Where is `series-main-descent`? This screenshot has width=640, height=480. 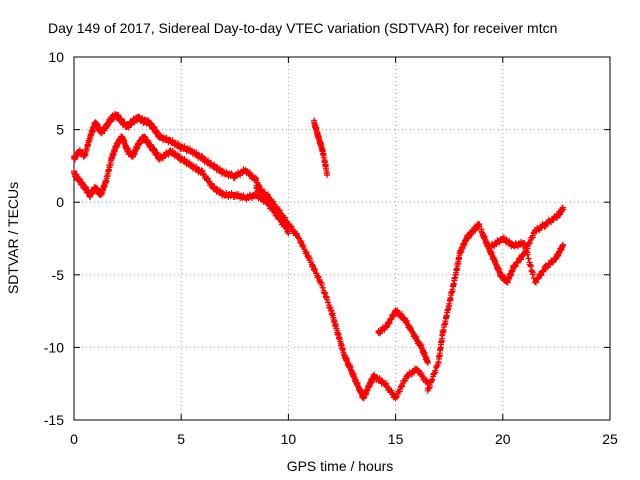
series-main-descent is located at coordinates (315, 292).